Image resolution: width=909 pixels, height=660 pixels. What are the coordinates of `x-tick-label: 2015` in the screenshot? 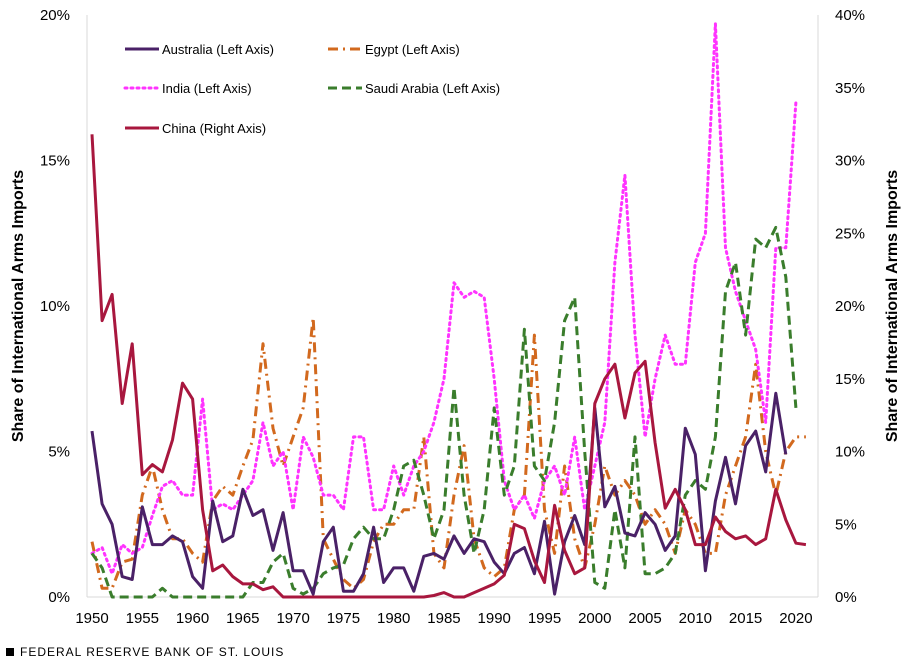 It's located at (745, 618).